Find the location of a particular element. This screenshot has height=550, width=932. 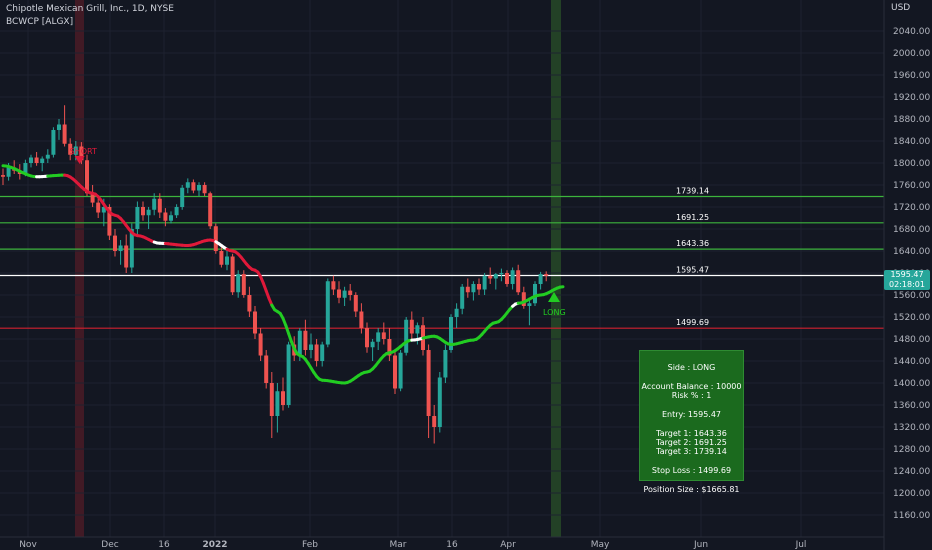

panel-stop-loss: Stop Loss : 1499.69 is located at coordinates (691, 470).